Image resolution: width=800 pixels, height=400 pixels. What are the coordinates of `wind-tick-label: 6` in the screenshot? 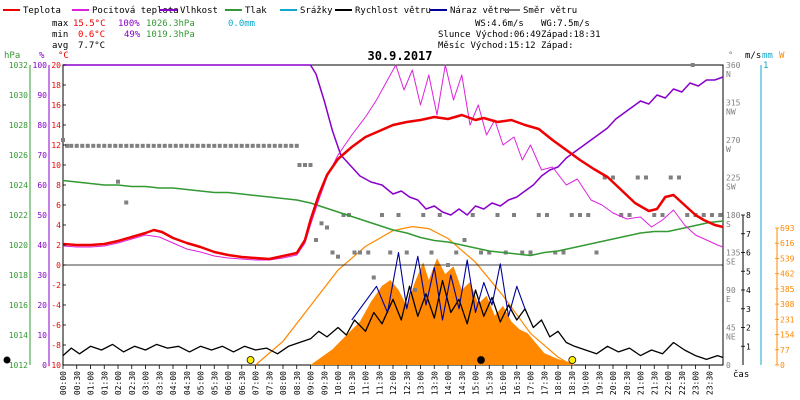 It's located at (748, 253).